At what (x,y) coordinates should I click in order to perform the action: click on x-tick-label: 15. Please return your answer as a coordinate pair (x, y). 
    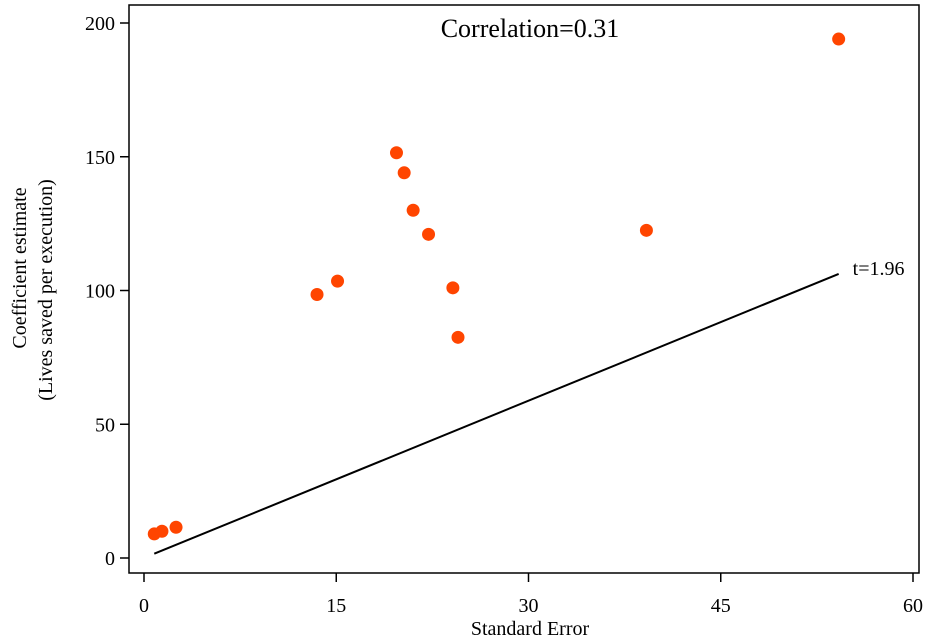
    Looking at the image, I should click on (336, 606).